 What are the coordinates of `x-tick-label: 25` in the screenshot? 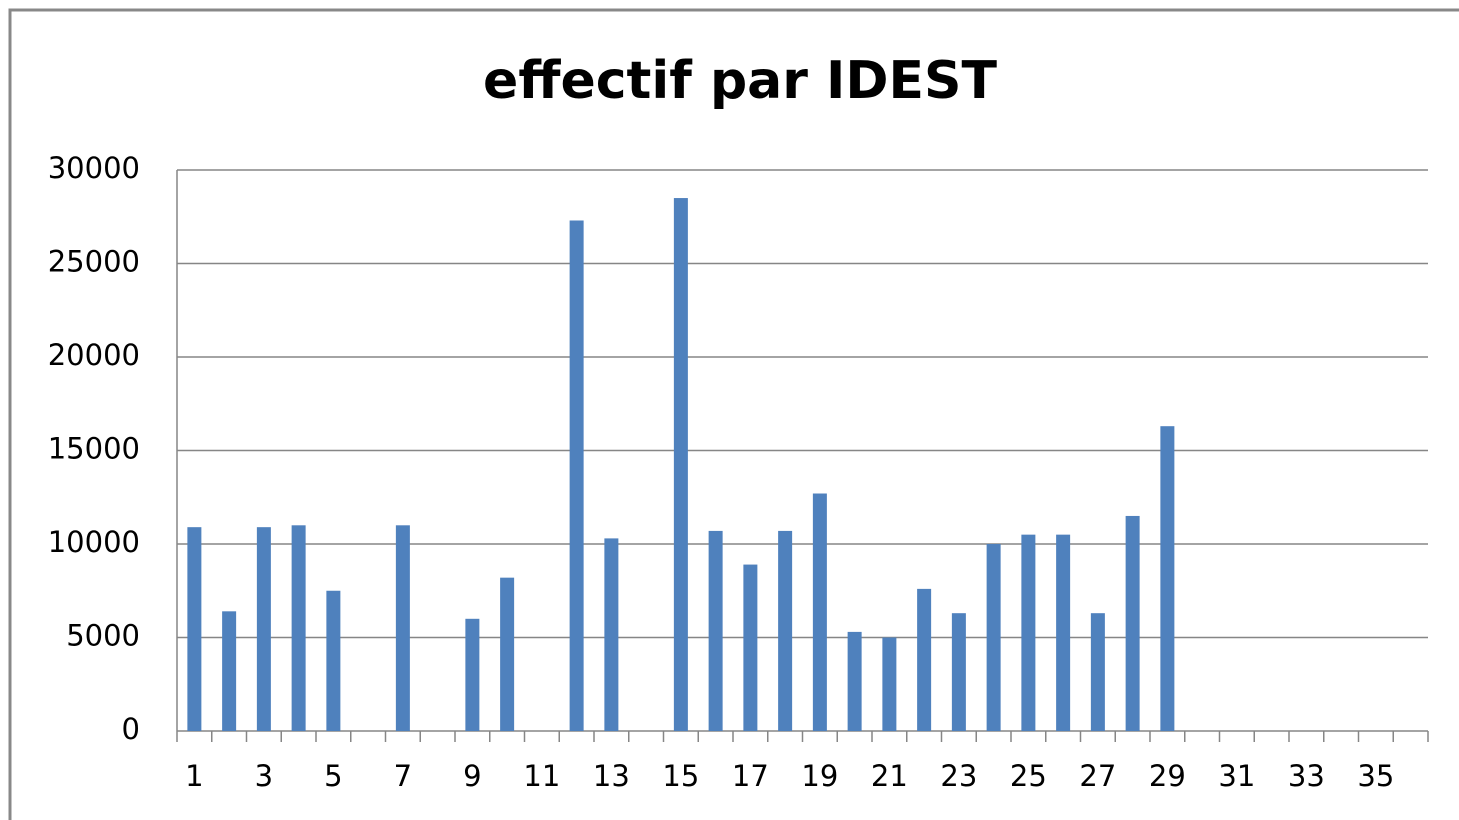 It's located at (1028, 776).